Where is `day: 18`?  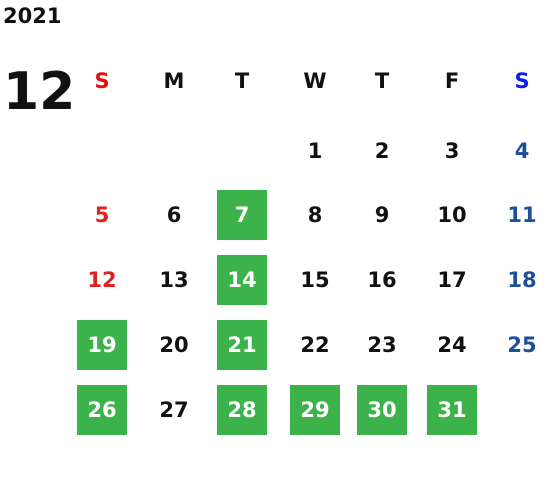
day: 18 is located at coordinates (522, 280).